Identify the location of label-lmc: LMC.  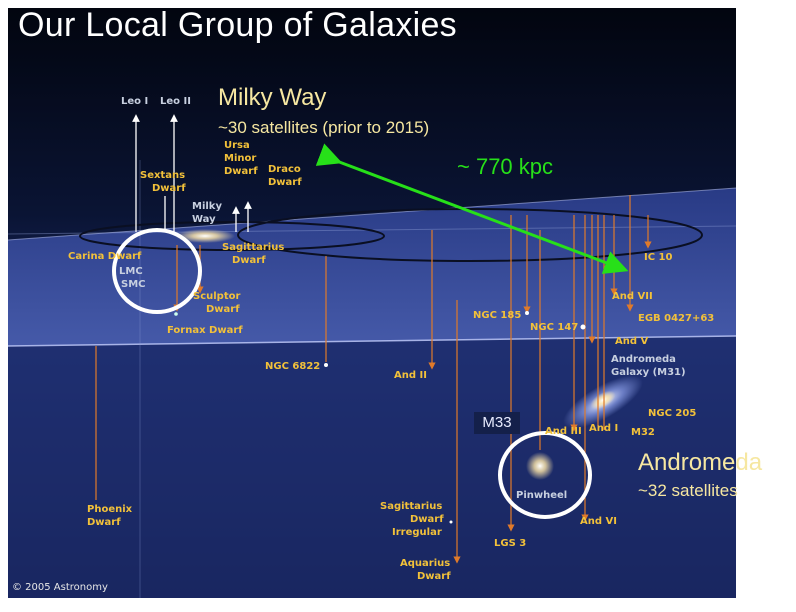
(131, 271).